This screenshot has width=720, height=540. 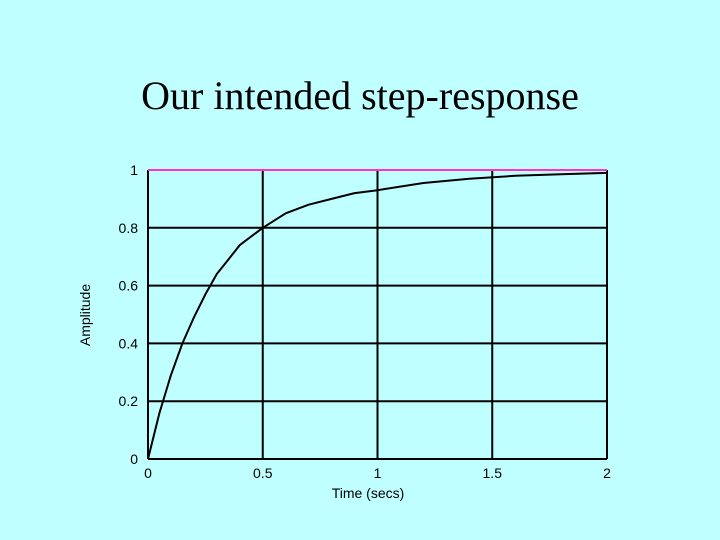 I want to click on y-tick-label: 0.8, so click(x=129, y=228).